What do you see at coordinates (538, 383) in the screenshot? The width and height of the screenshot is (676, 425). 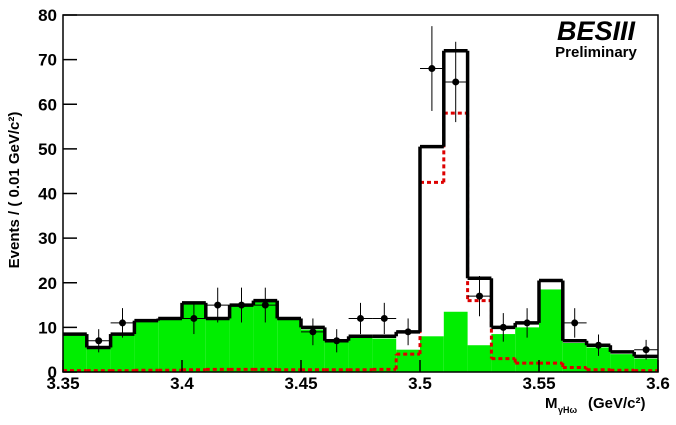 I see `x-tick-label: 3.55` at bounding box center [538, 383].